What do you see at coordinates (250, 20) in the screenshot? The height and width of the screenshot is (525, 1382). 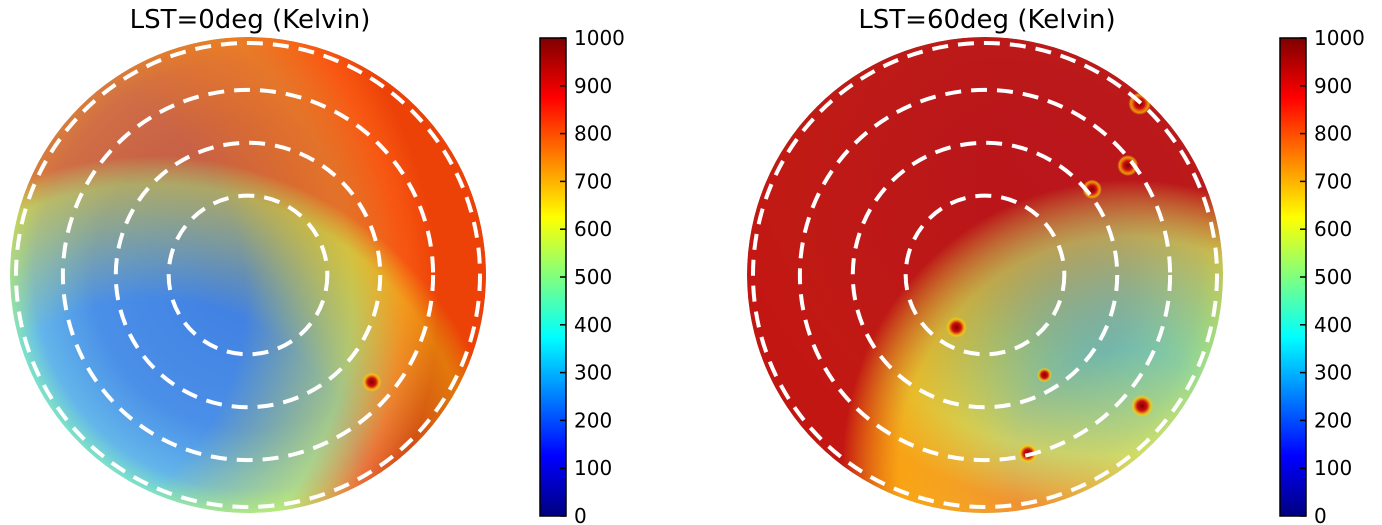 I see `chart-title: LST=0deg (Kelvin)` at bounding box center [250, 20].